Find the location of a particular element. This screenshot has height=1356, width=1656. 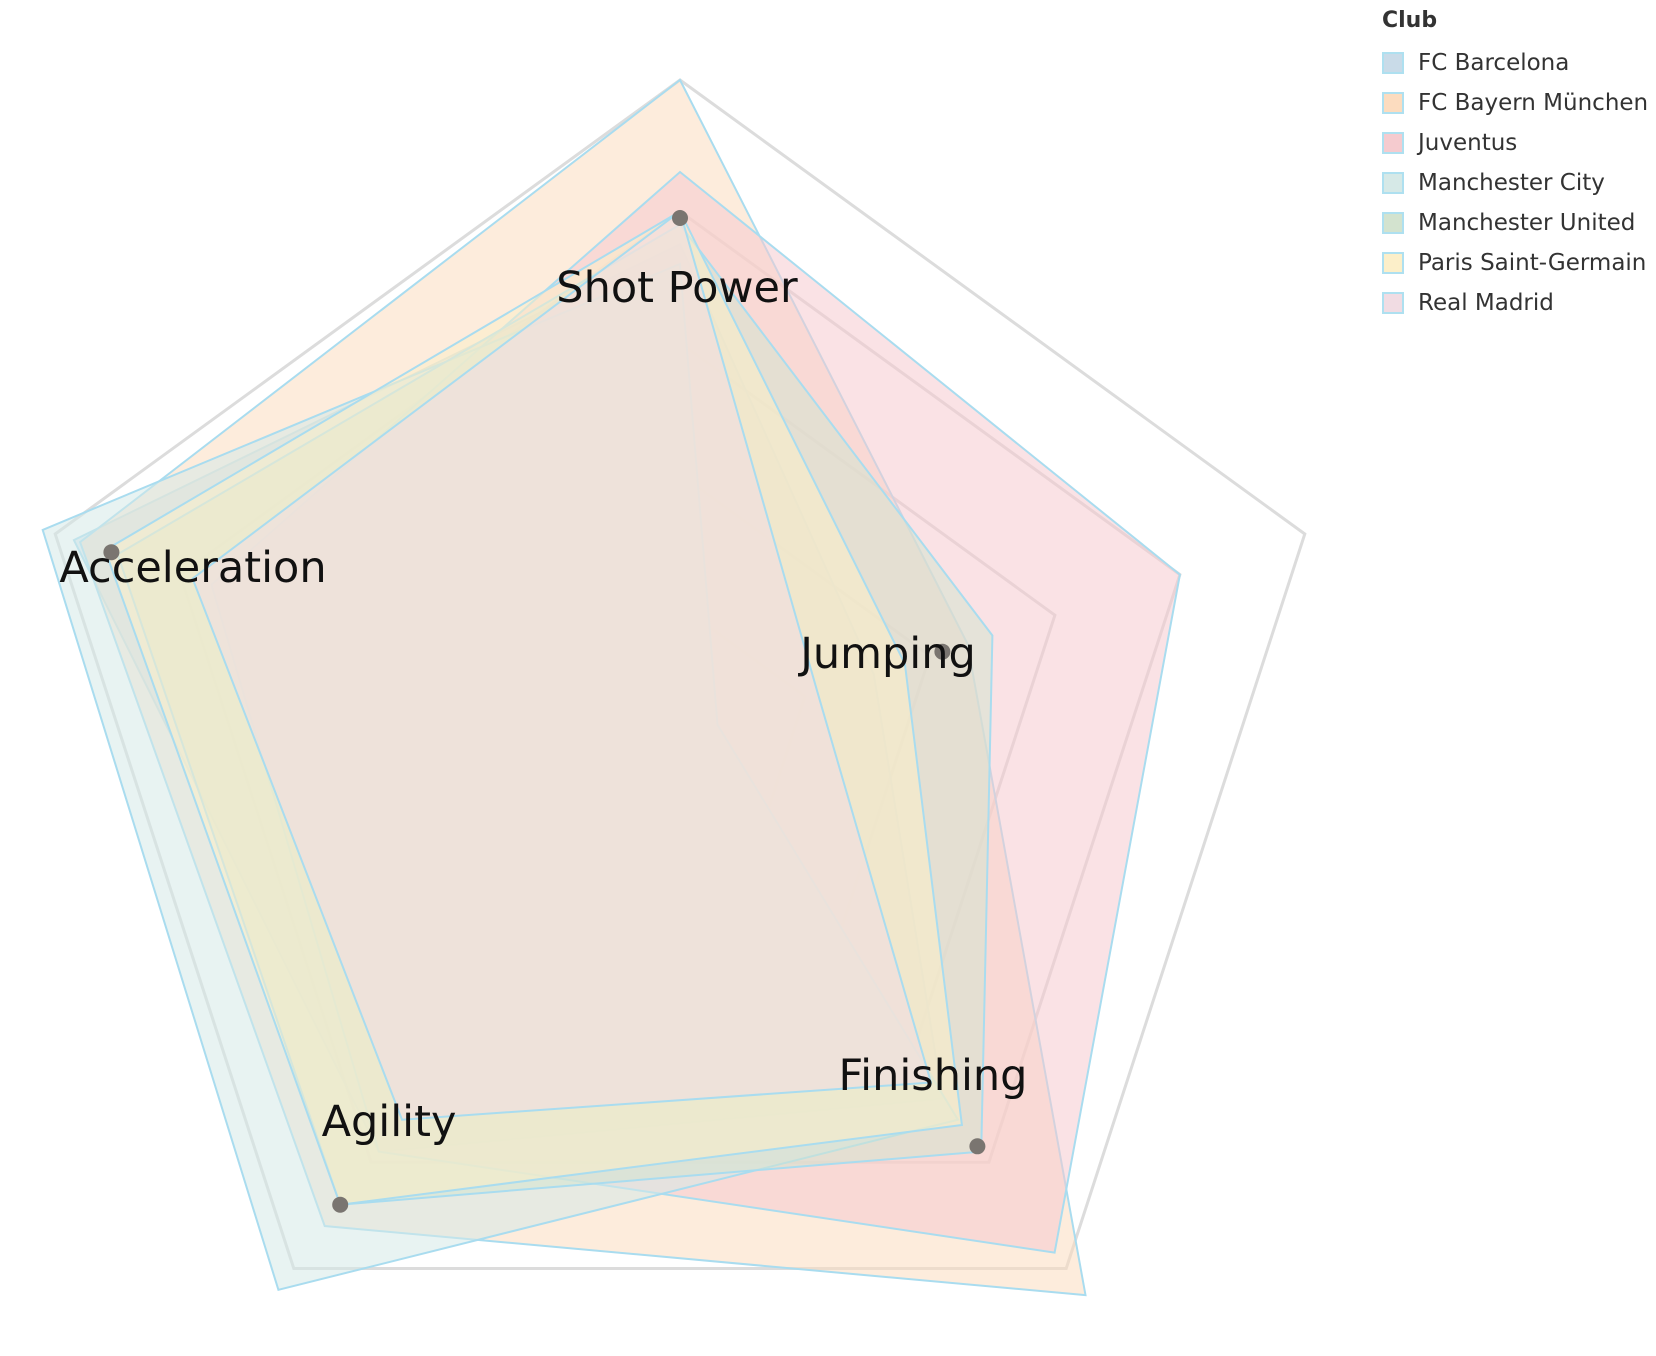

legend-title: Club is located at coordinates (1410, 20).